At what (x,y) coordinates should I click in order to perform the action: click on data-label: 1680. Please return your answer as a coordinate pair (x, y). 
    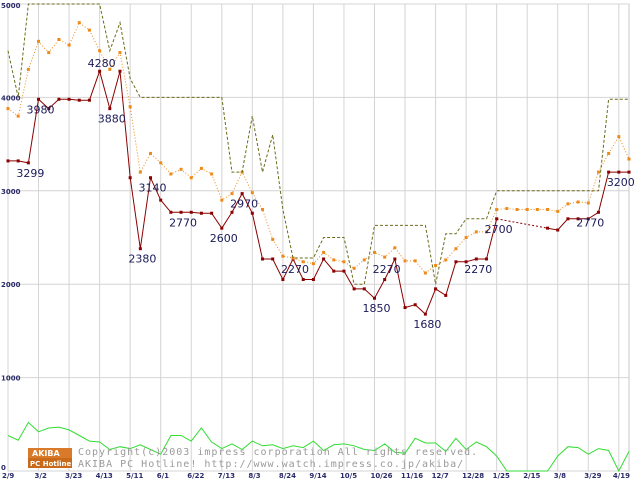
    Looking at the image, I should click on (427, 324).